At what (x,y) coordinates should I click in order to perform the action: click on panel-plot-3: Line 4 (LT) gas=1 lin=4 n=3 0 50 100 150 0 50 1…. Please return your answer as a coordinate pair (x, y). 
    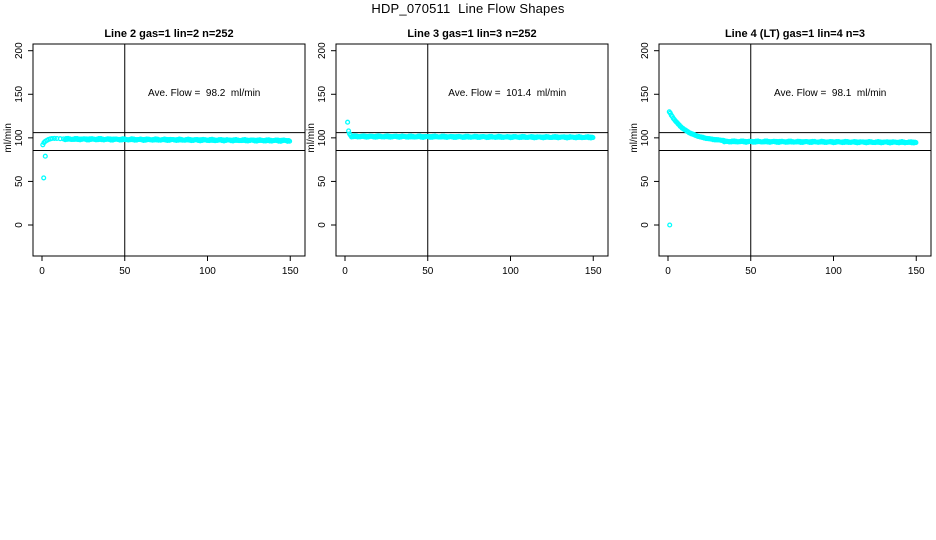
    Looking at the image, I should click on (780, 152).